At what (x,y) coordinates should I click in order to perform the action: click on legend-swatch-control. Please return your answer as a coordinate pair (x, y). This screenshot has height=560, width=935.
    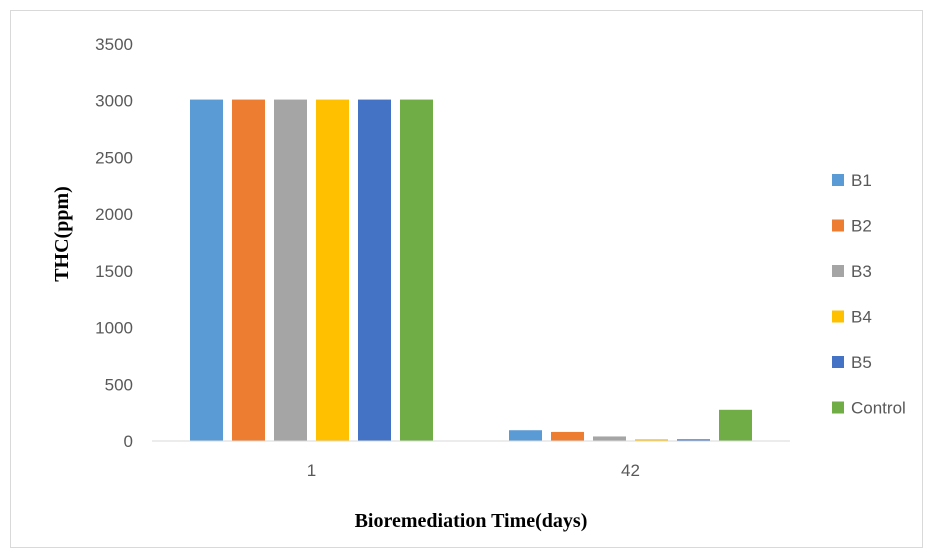
    Looking at the image, I should click on (838, 407).